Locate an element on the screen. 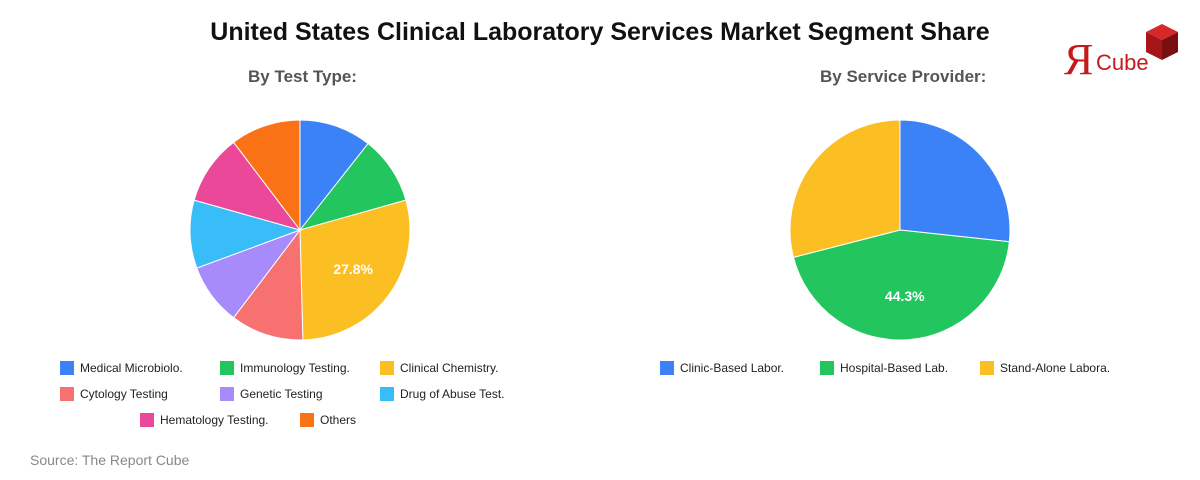 Image resolution: width=1200 pixels, height=480 pixels. pie-left-legend-item-5: Drug of Abuse Test. is located at coordinates (442, 394).